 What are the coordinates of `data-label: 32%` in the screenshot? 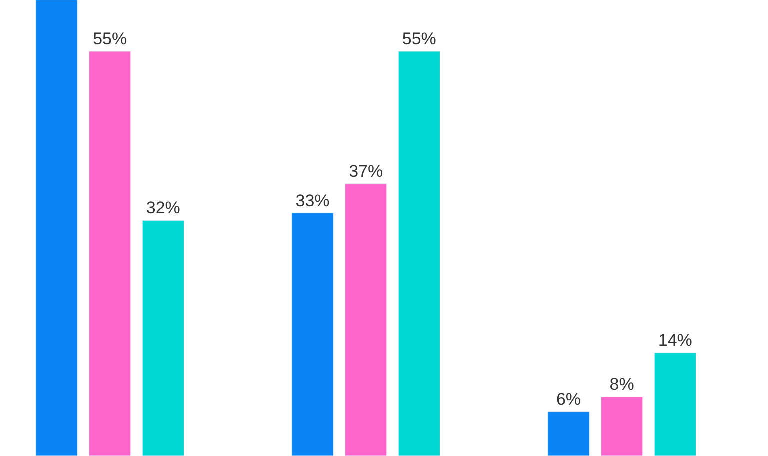 It's located at (163, 208).